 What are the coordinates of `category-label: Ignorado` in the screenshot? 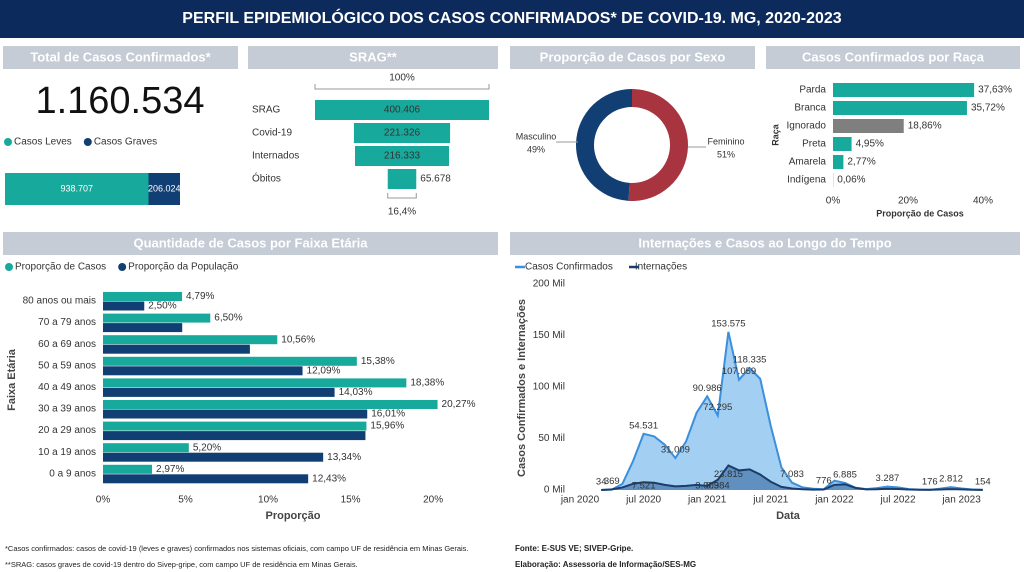 It's located at (807, 126).